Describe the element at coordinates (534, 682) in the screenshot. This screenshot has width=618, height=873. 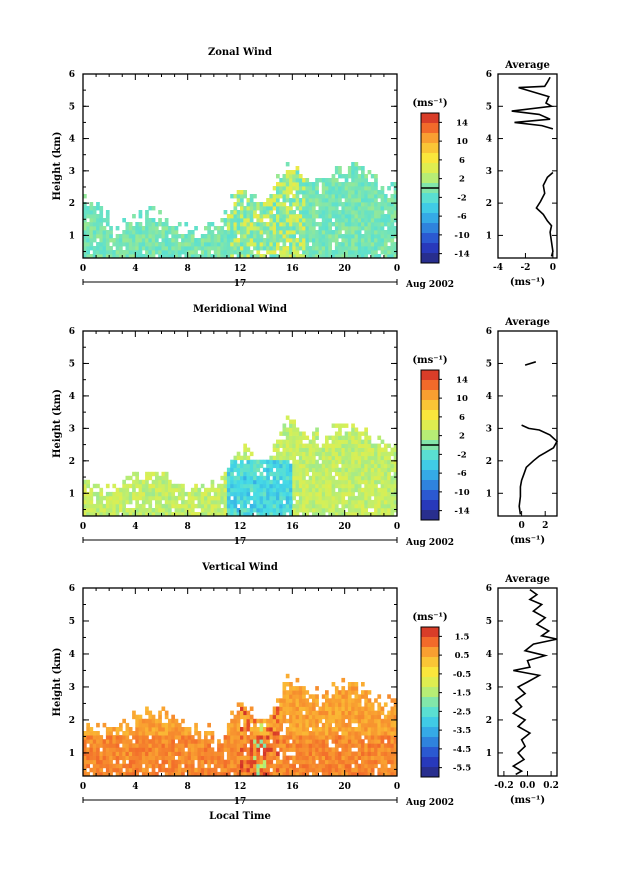
I see `vertical-profile-line` at that location.